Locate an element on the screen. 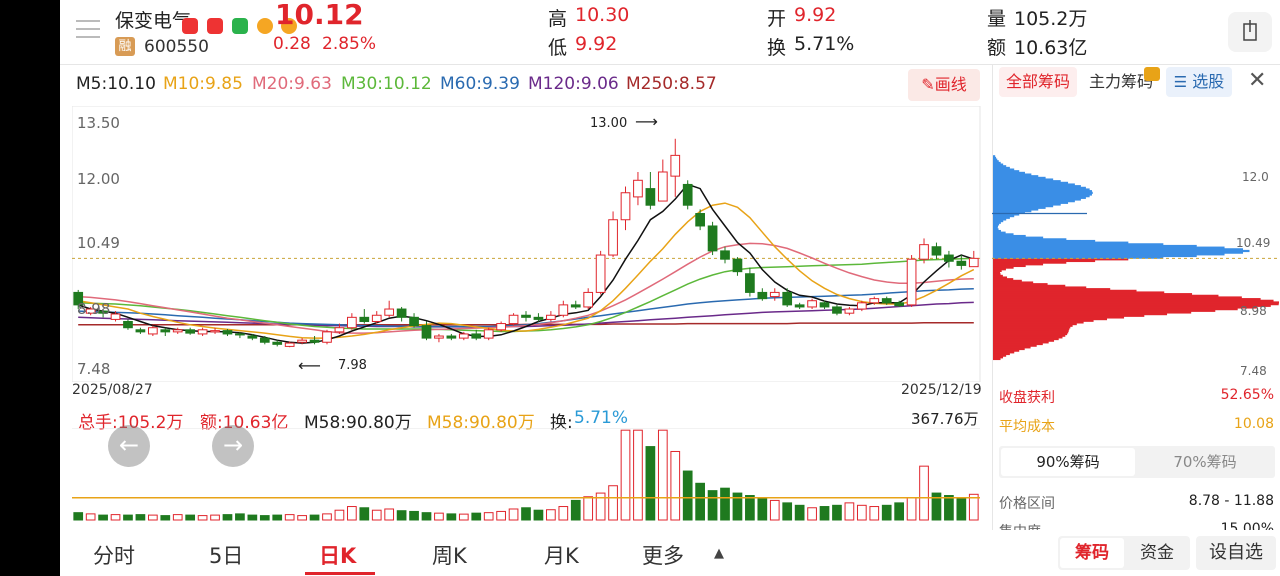  chip-y-tick-8.98: 8.98 is located at coordinates (1253, 311).